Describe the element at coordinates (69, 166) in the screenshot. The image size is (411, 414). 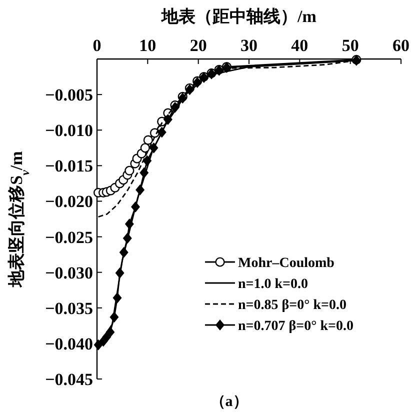
I see `y-tick-label: −0.015` at that location.